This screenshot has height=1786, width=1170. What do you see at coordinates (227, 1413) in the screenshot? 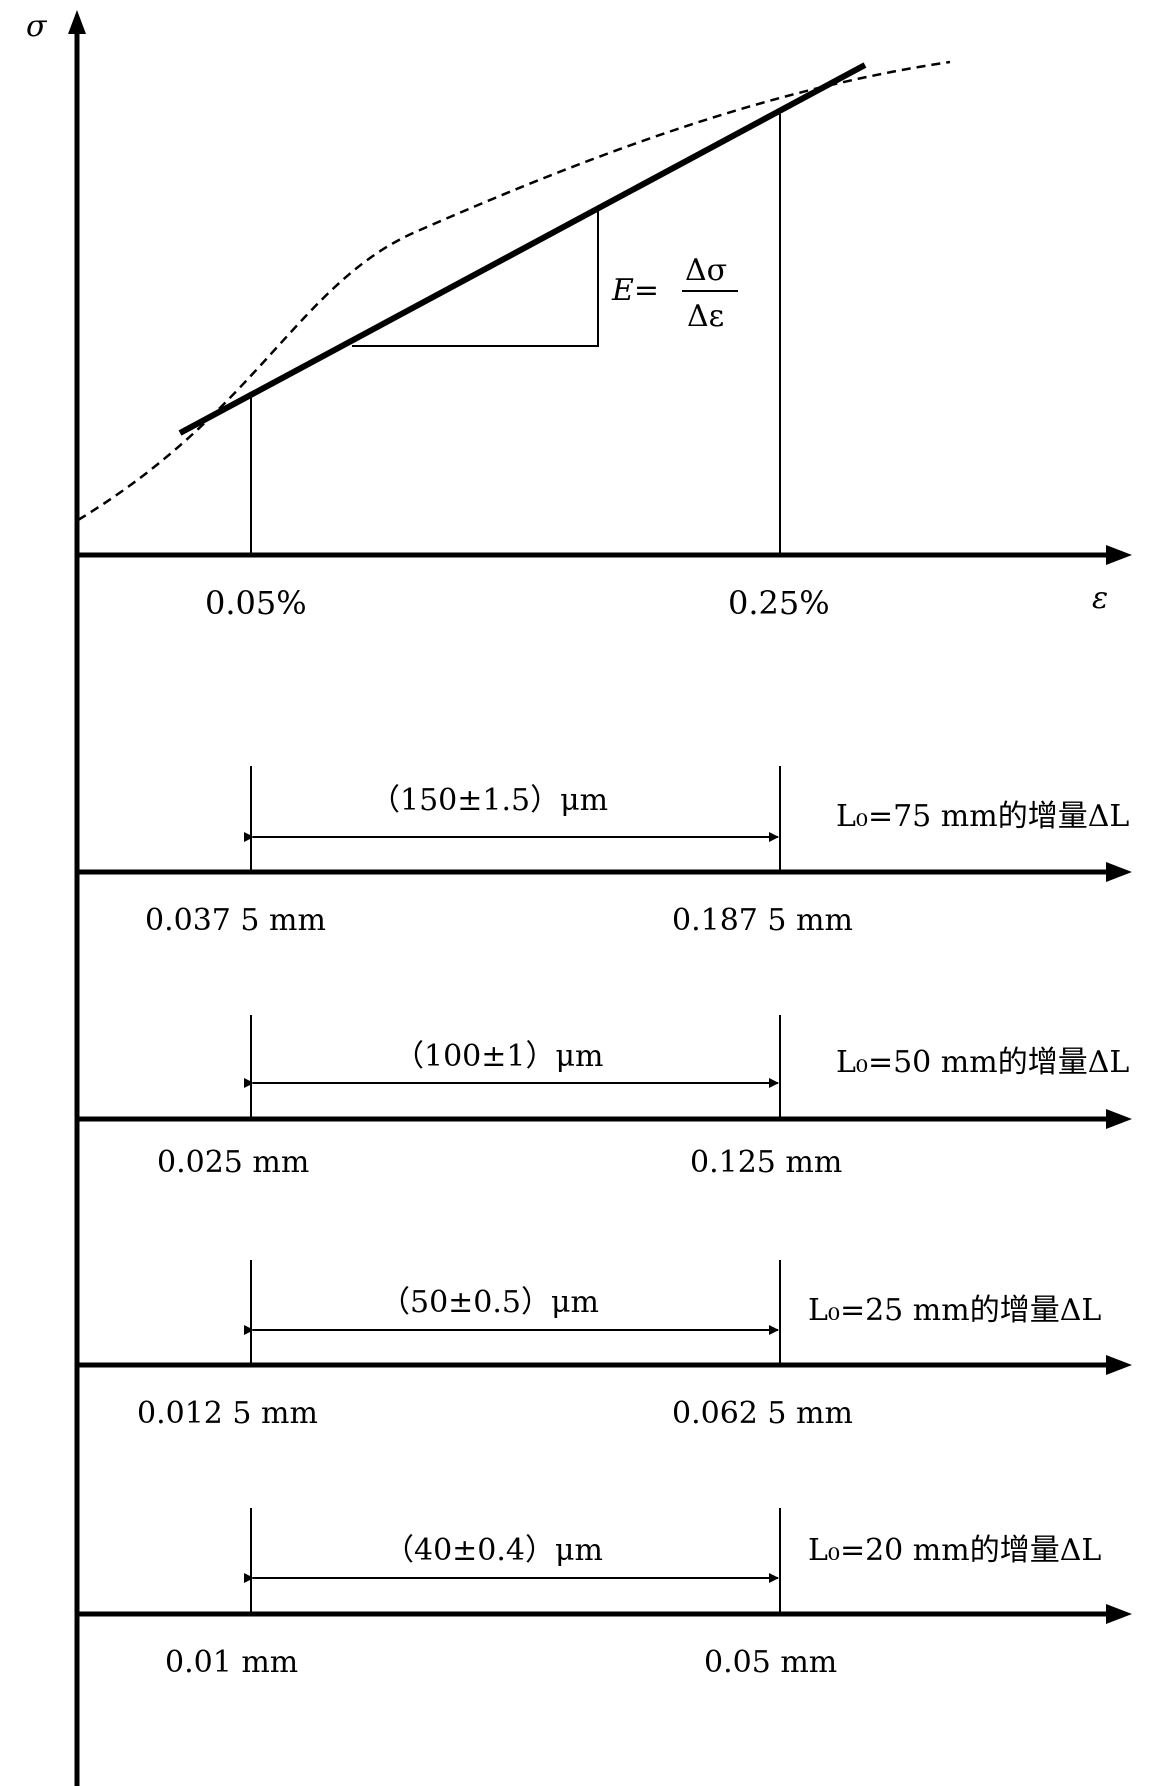
I see `left-value: 0.012 5 mm` at bounding box center [227, 1413].